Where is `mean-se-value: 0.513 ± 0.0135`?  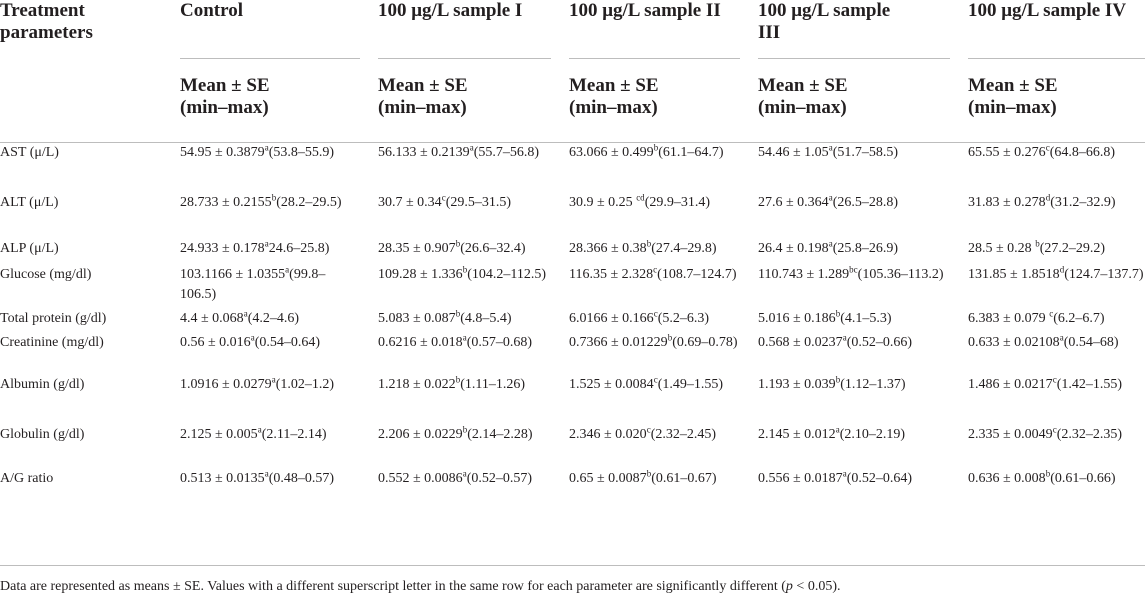 mean-se-value: 0.513 ± 0.0135 is located at coordinates (222, 478).